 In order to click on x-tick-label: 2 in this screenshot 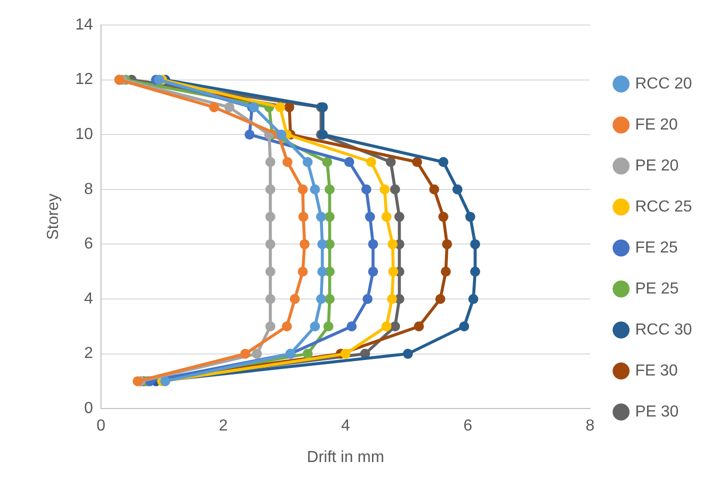, I will do `click(223, 426)`.